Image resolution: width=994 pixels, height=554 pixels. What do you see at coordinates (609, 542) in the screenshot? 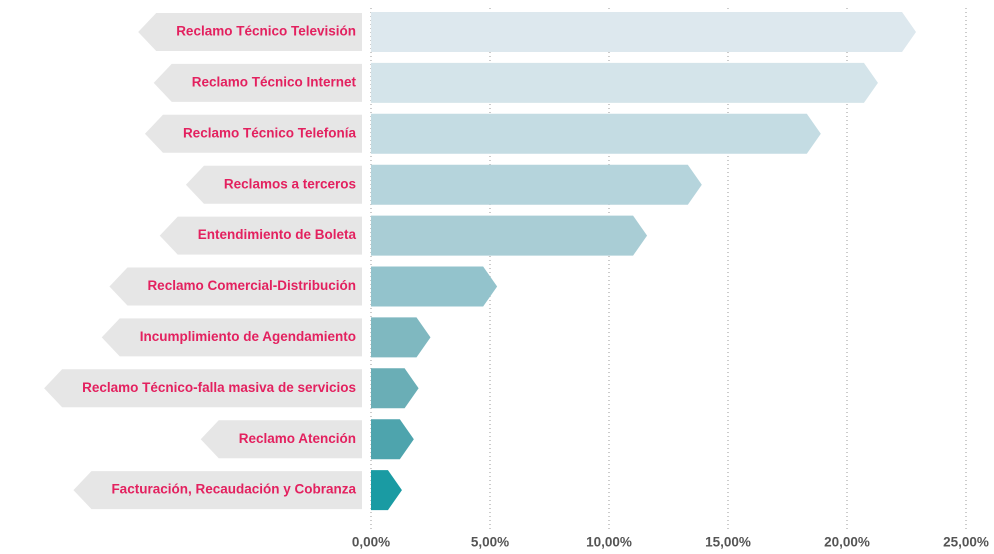
I see `x-tick-label: 10,00%` at bounding box center [609, 542].